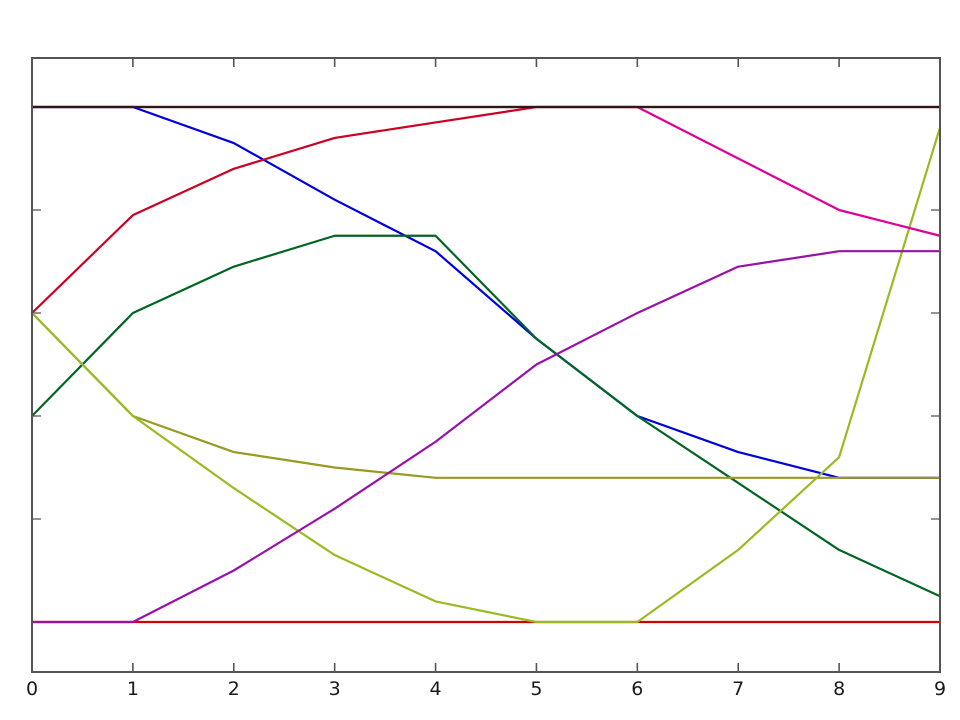 The width and height of the screenshot is (960, 720). Describe the element at coordinates (839, 689) in the screenshot. I see `x-tick-label: 8` at that location.